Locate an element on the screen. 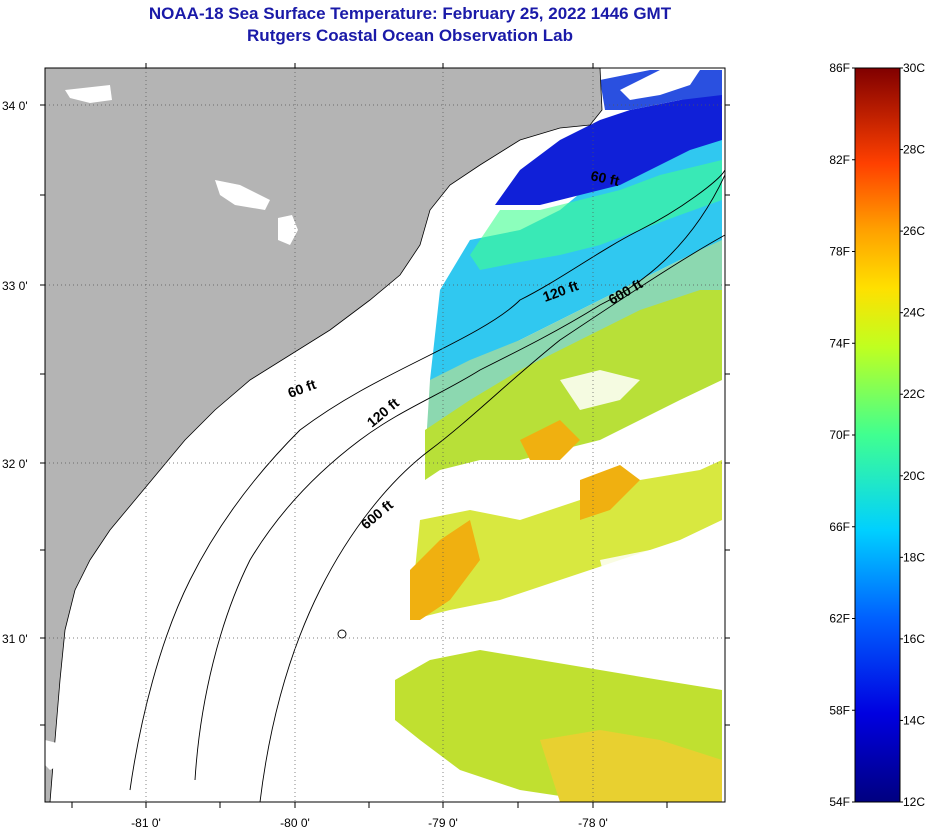 Image resolution: width=936 pixels, height=832 pixels. colorbar-labels-celsius: 30C 28C 26C 24C 22C 20C 18C 16C 14C 12C is located at coordinates (914, 435).